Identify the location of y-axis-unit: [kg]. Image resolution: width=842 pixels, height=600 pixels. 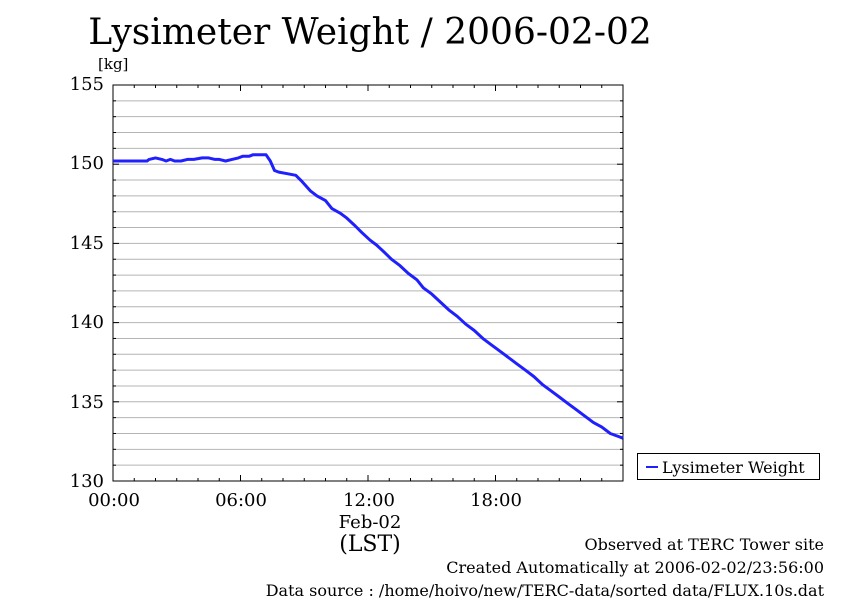
(113, 64).